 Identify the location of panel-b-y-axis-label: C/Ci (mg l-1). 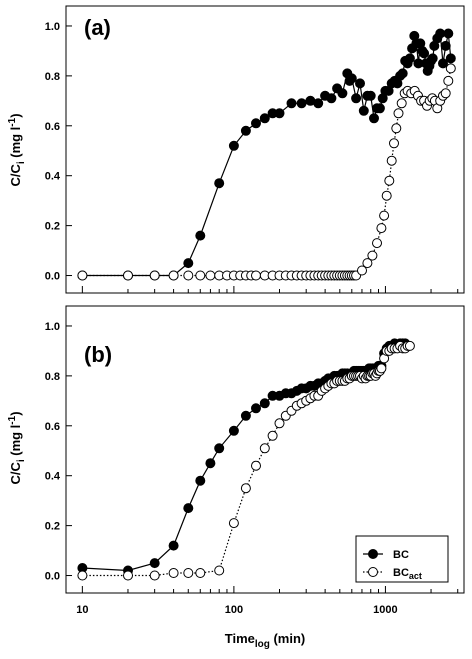
(17, 447).